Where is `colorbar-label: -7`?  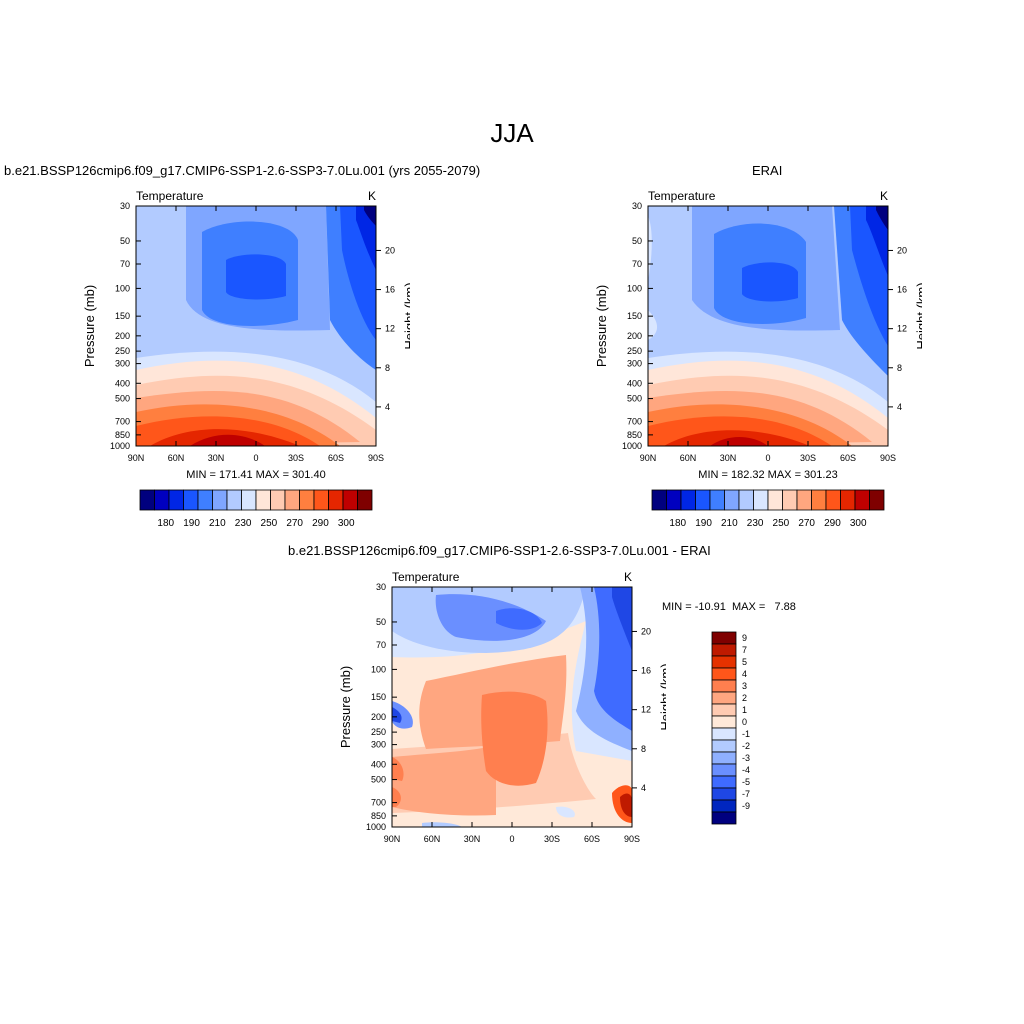
colorbar-label: -7 is located at coordinates (746, 794).